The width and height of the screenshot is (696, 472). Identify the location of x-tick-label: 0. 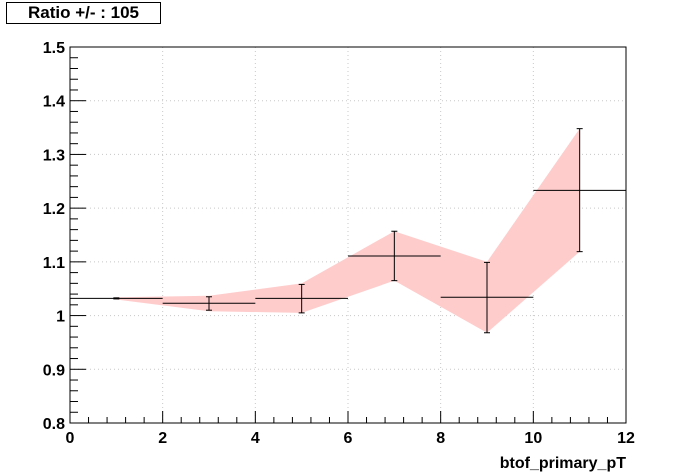
(70, 438).